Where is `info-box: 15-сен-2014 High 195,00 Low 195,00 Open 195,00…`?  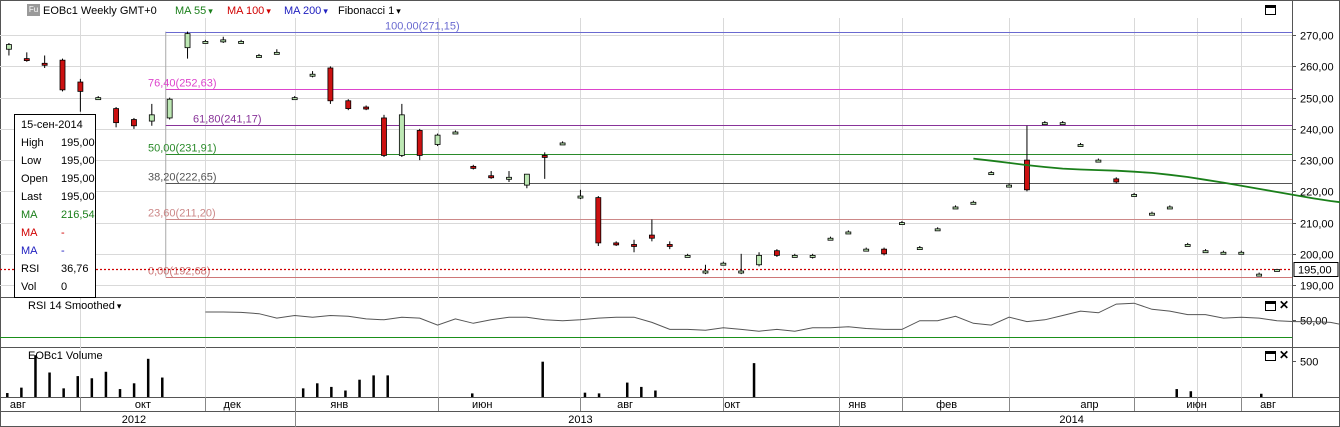 info-box: 15-сен-2014 High 195,00 Low 195,00 Open 195,00… is located at coordinates (55, 206).